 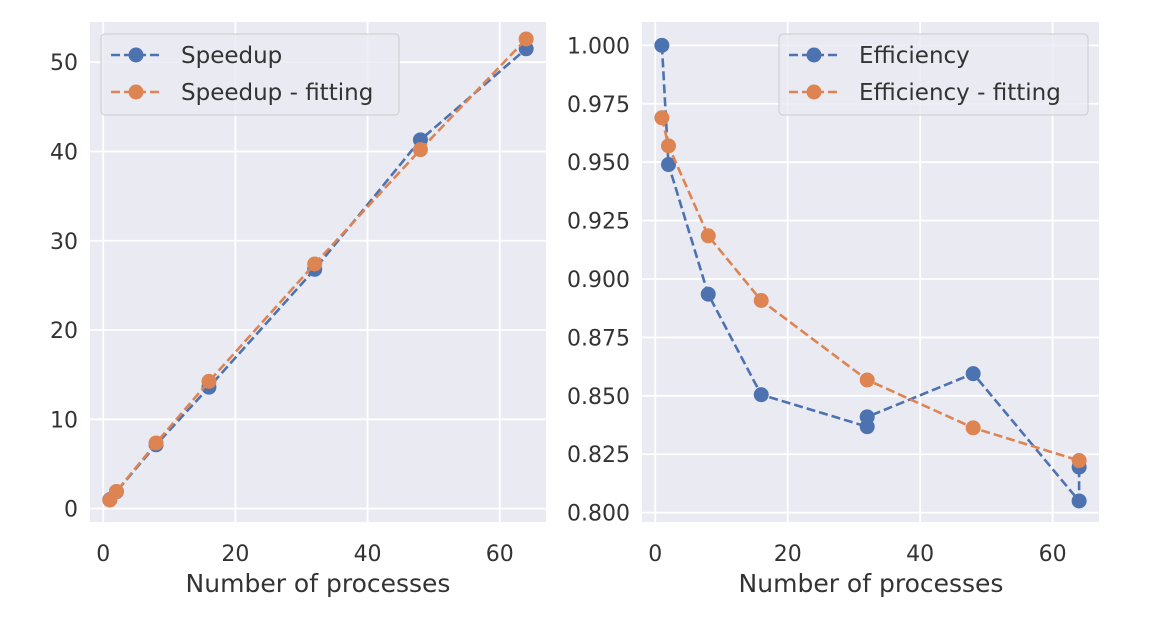 What do you see at coordinates (920, 554) in the screenshot?
I see `efficiency-x-tick-label: 40` at bounding box center [920, 554].